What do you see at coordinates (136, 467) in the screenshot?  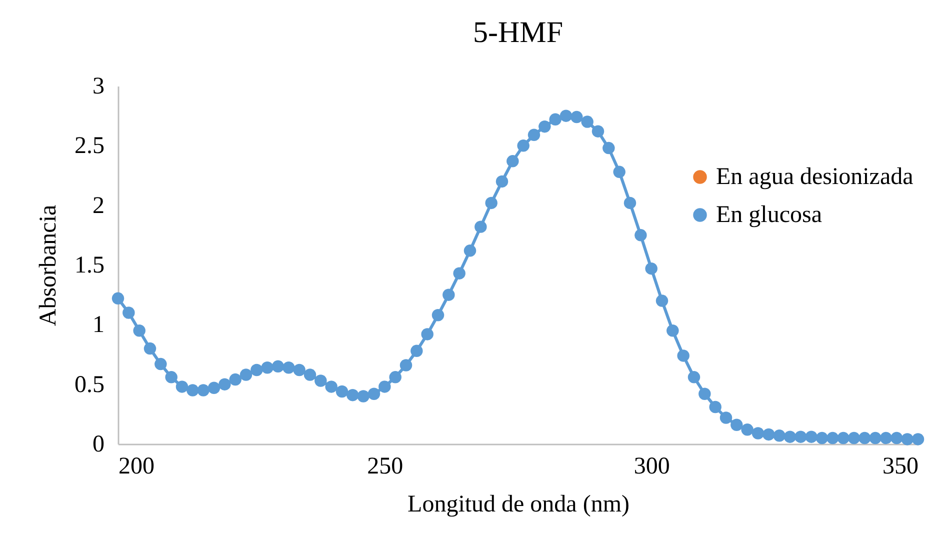 I see `x-tick-label: 200` at bounding box center [136, 467].